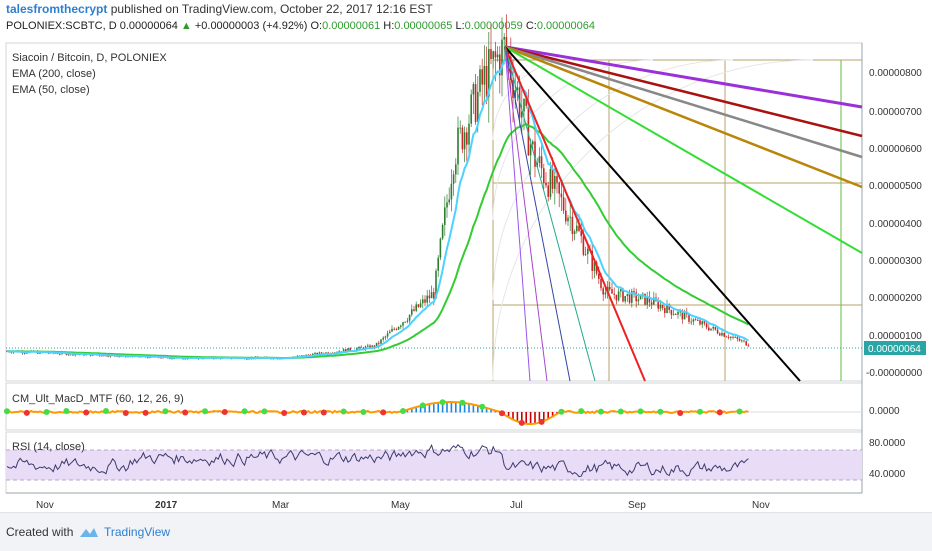 The height and width of the screenshot is (551, 932). What do you see at coordinates (894, 373) in the screenshot?
I see `price-tick: -0.00000000` at bounding box center [894, 373].